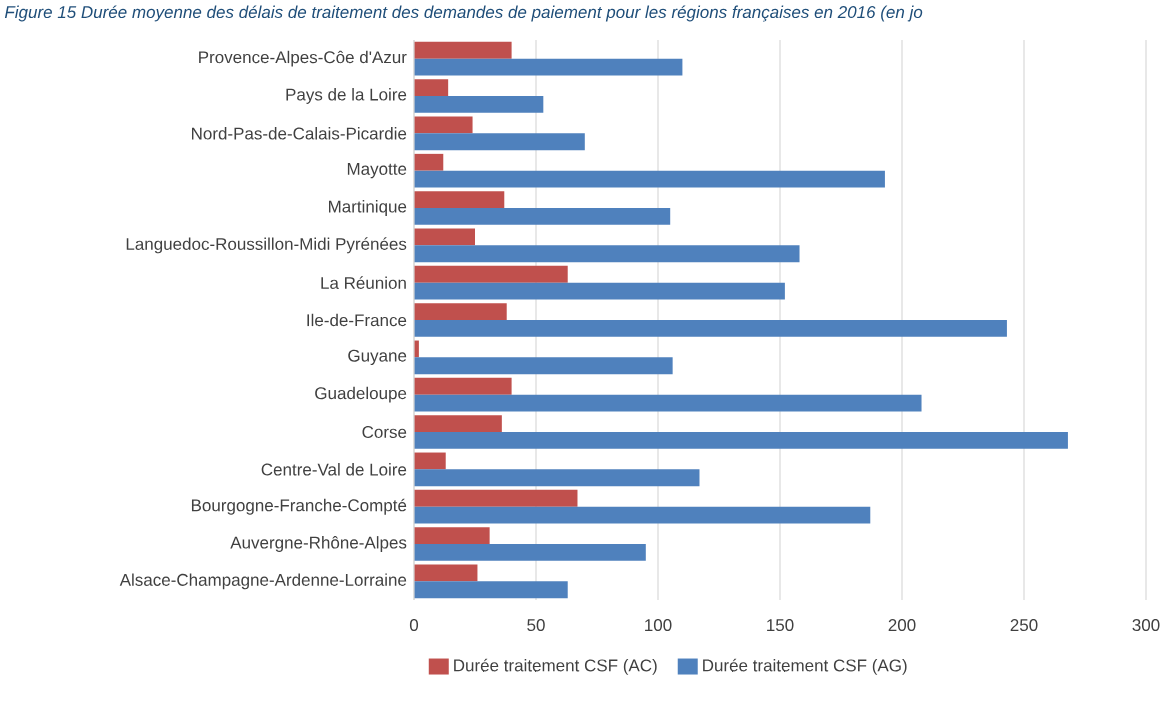 The height and width of the screenshot is (715, 1175). Describe the element at coordinates (266, 245) in the screenshot. I see `y-tick-label: Languedoc-Roussillon-Midi Pyrénées` at that location.